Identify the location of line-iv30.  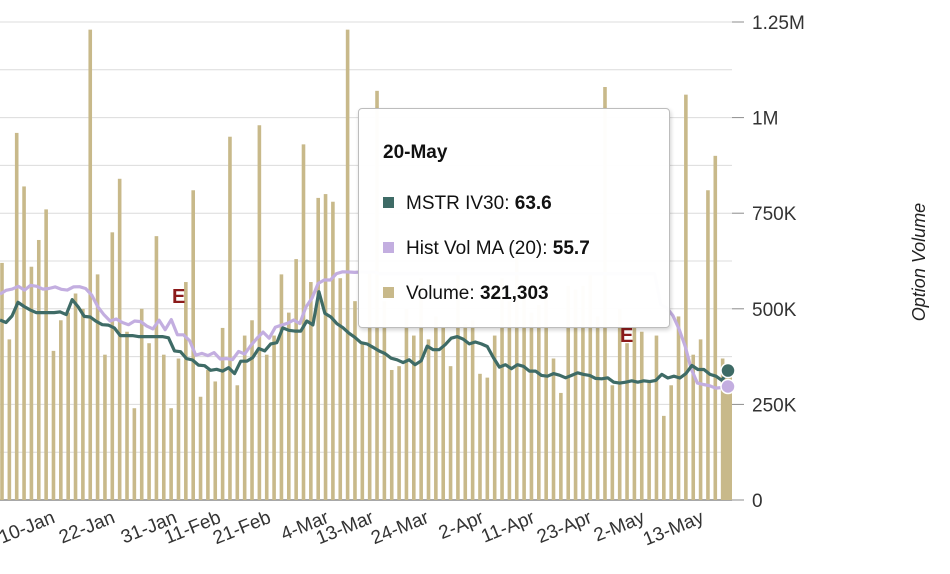
(365, 337).